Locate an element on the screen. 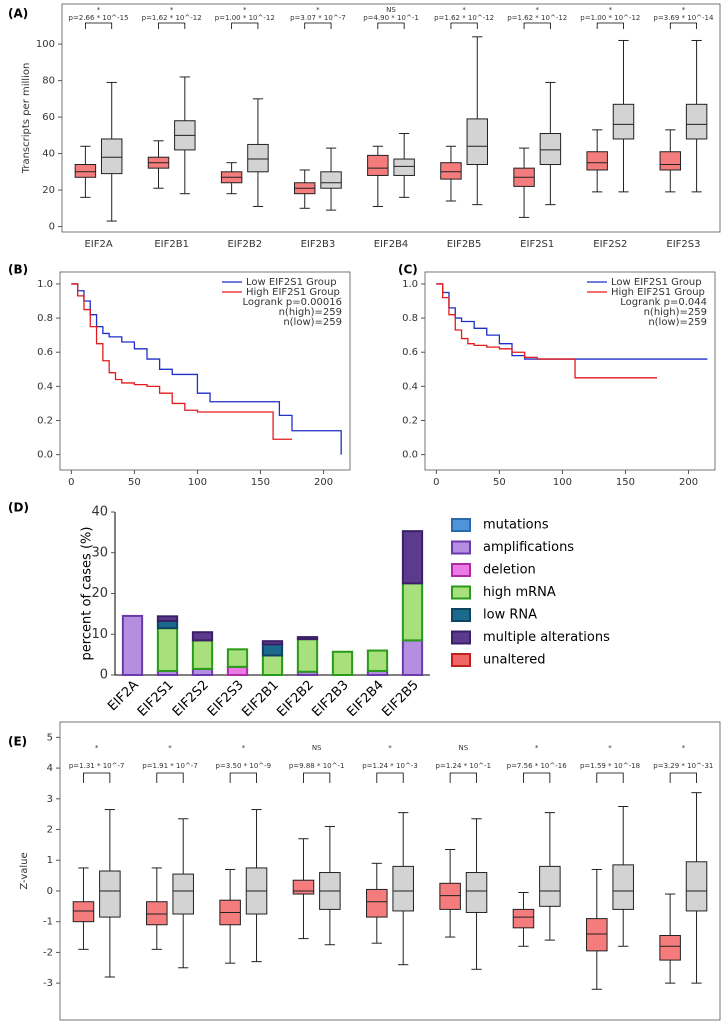 The height and width of the screenshot is (1026, 728). legend-label: low RNA is located at coordinates (510, 615).